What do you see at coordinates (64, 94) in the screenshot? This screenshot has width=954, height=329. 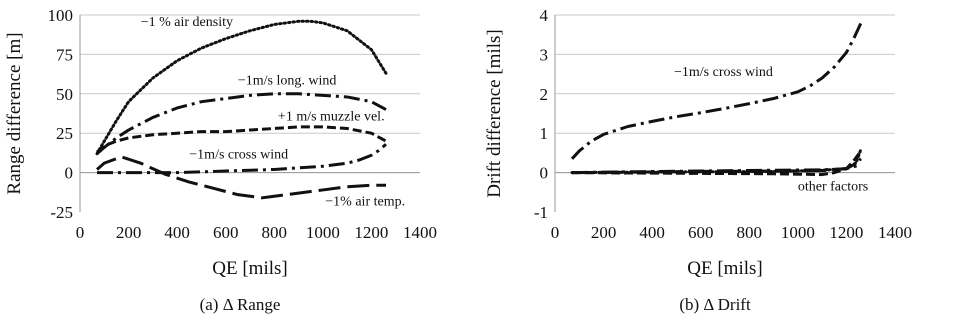 I see `y-tick-label: 50` at bounding box center [64, 94].